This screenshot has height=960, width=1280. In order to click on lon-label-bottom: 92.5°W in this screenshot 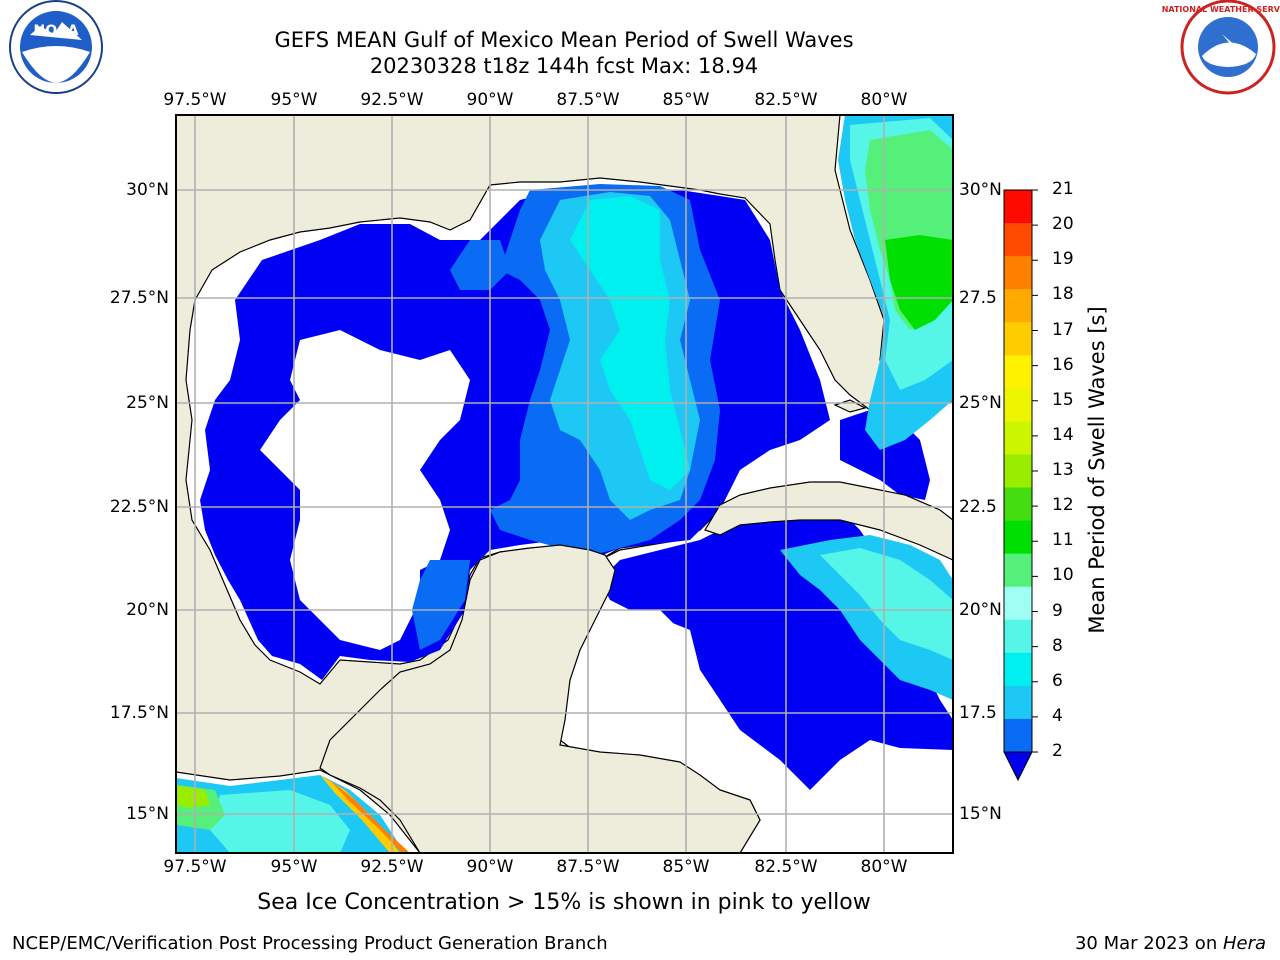, I will do `click(392, 867)`.